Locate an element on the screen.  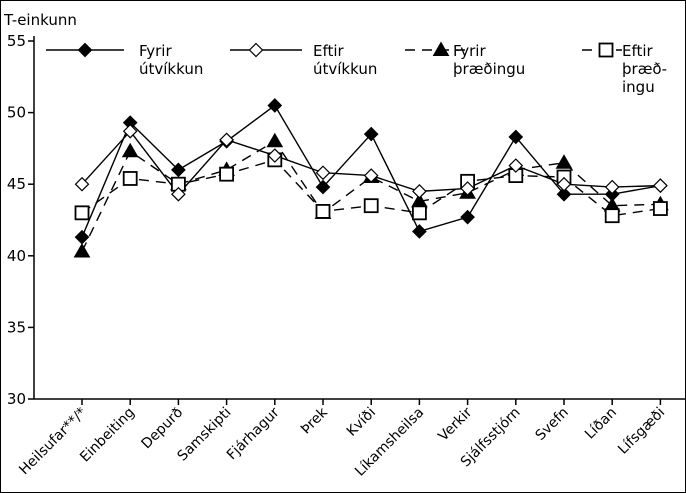
legend-item: Eftir útvíkkun is located at coordinates (303, 60).